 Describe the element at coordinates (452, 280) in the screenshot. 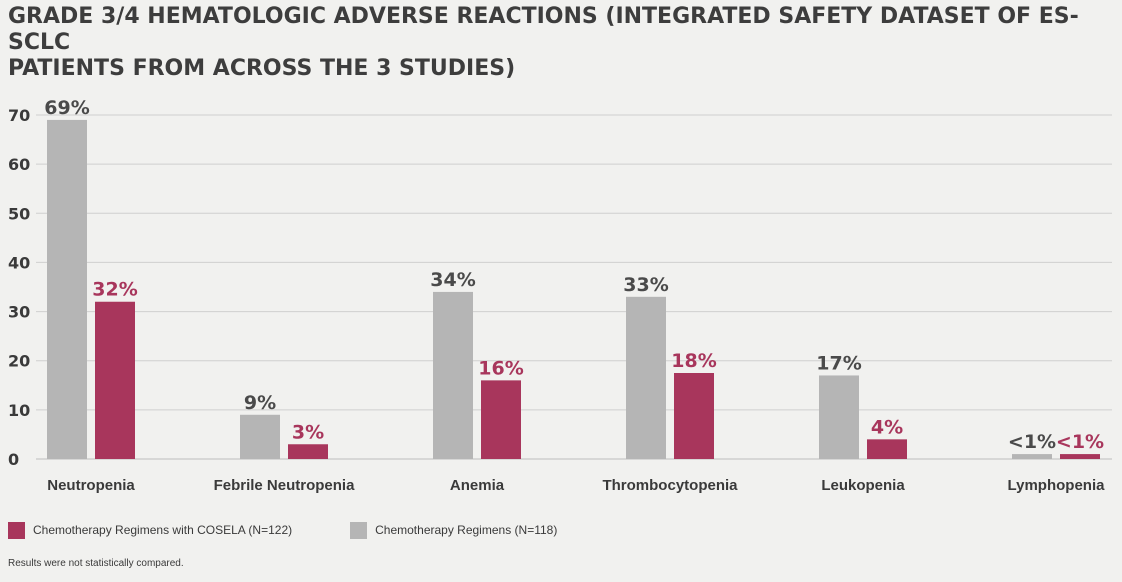

I see `bar-data-label: 34%` at that location.